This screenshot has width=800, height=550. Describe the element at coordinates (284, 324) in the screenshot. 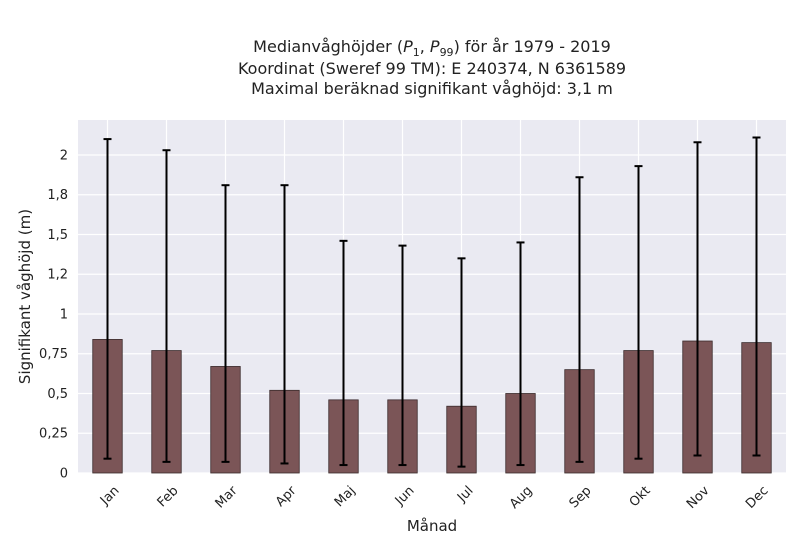

I see `error-bar-apr` at that location.